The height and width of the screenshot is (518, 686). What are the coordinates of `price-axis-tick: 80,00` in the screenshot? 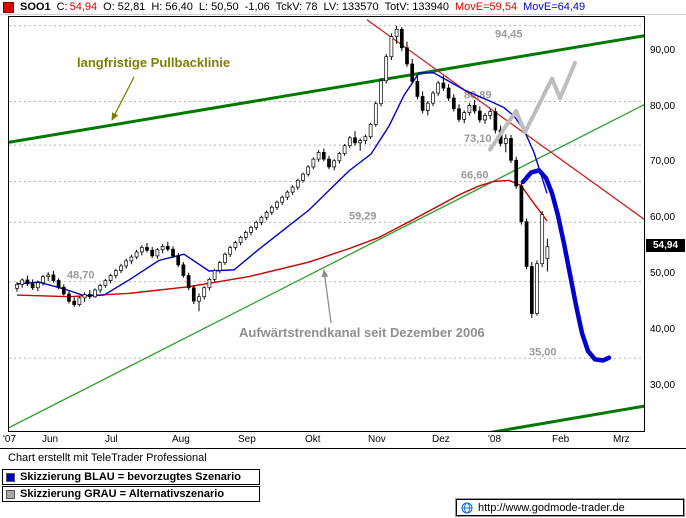 It's located at (663, 106).